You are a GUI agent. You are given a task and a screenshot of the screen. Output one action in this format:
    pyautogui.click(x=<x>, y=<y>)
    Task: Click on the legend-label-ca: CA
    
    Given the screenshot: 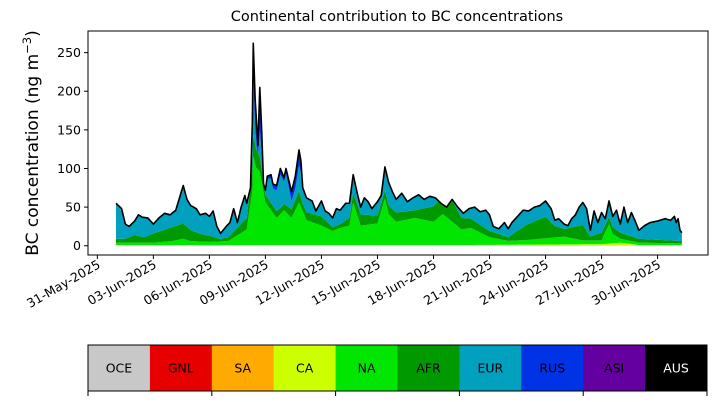 What is the action you would take?
    pyautogui.click(x=305, y=368)
    